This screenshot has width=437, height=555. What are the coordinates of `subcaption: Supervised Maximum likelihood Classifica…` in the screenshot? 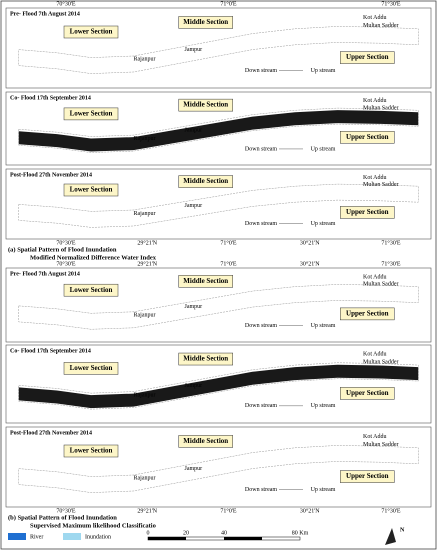 It's located at (93, 525).